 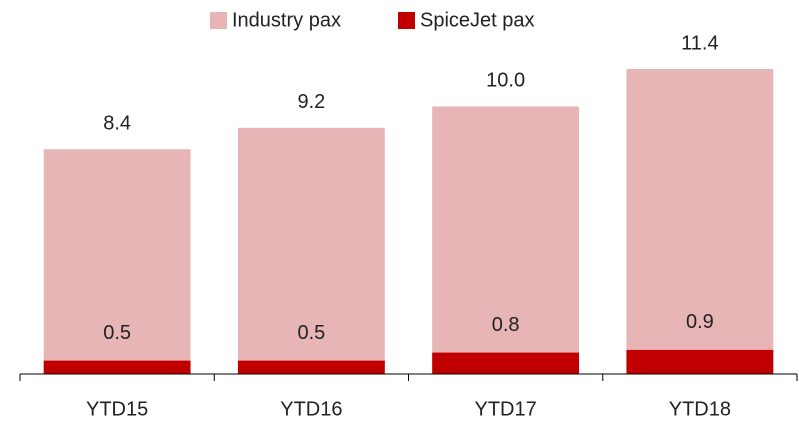 I want to click on value-label: 0.8, so click(x=506, y=325).